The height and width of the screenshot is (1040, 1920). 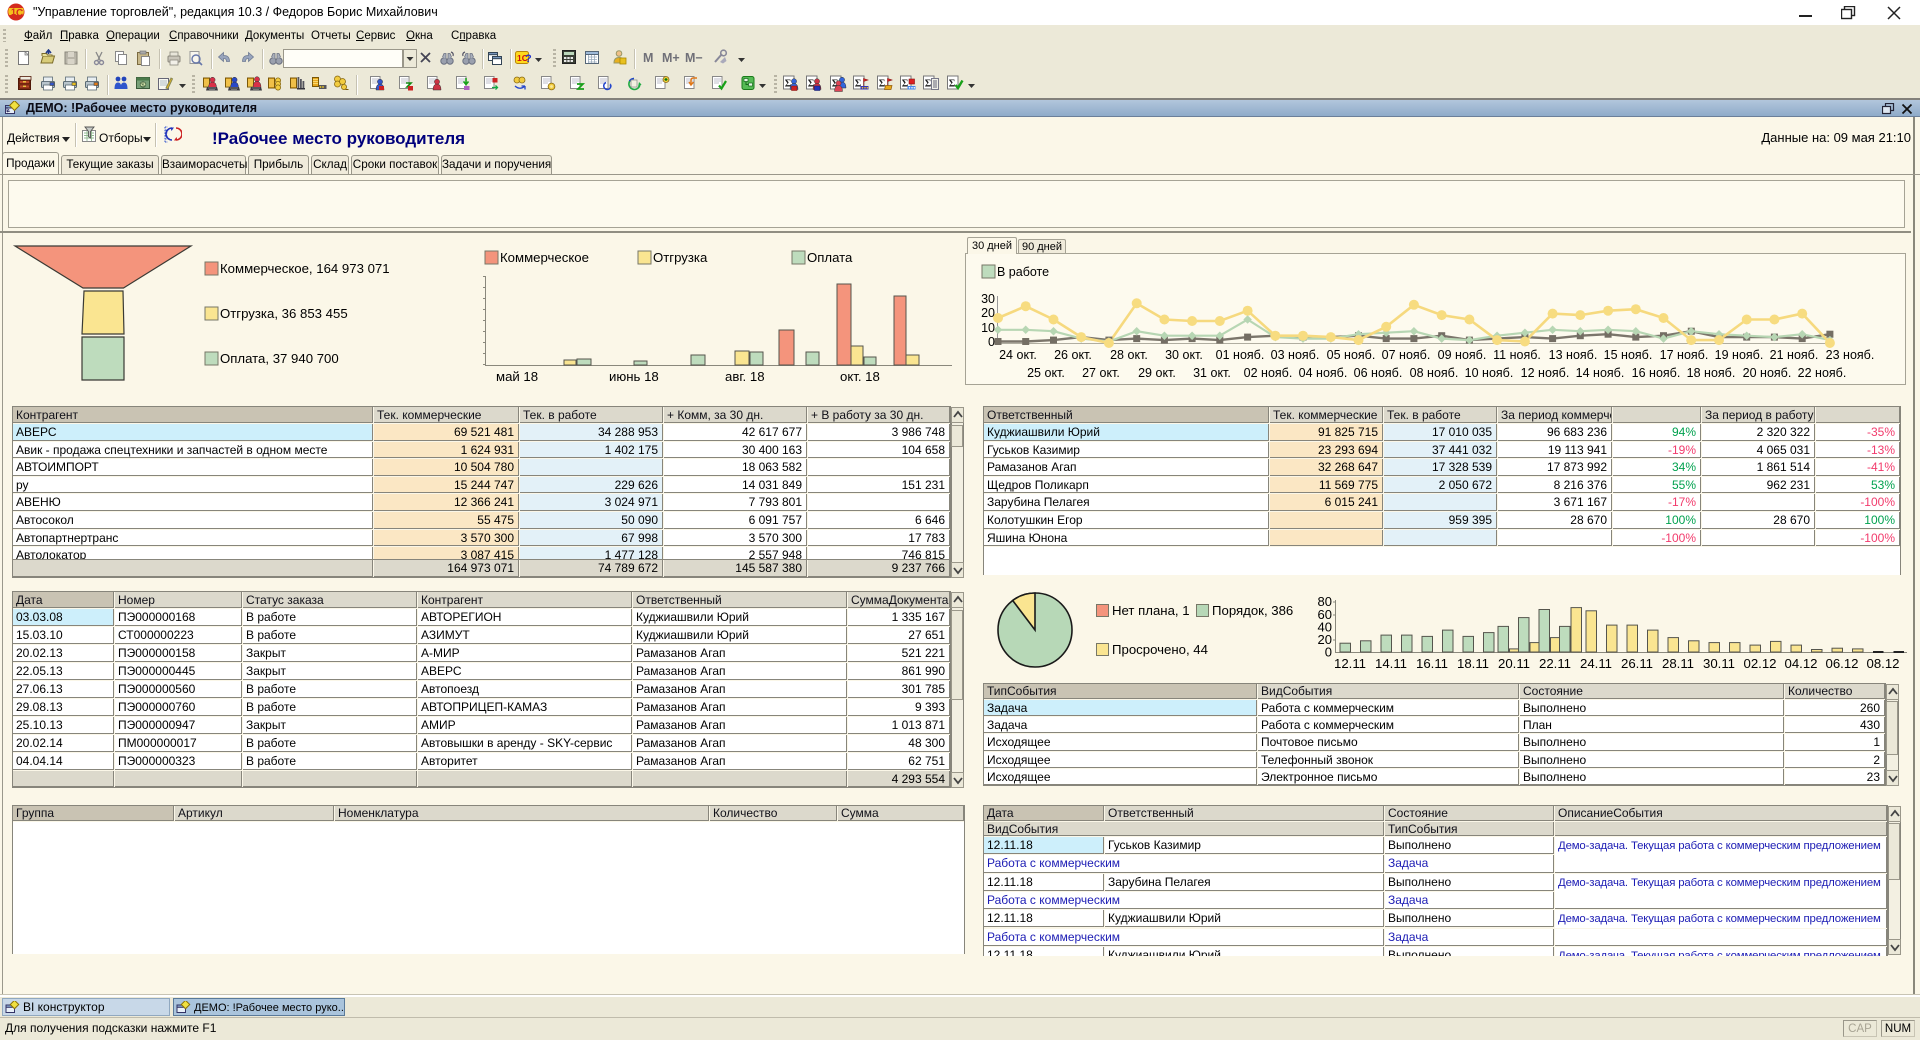 I want to click on svg-text: 10 нояб., so click(x=1489, y=373).